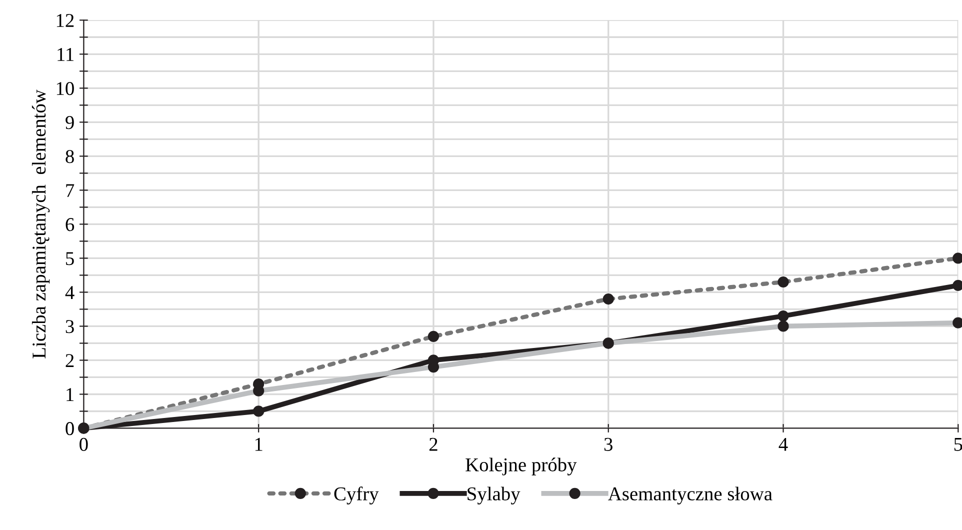 The height and width of the screenshot is (530, 962). Describe the element at coordinates (608, 444) in the screenshot. I see `x-tick-label: 3` at that location.